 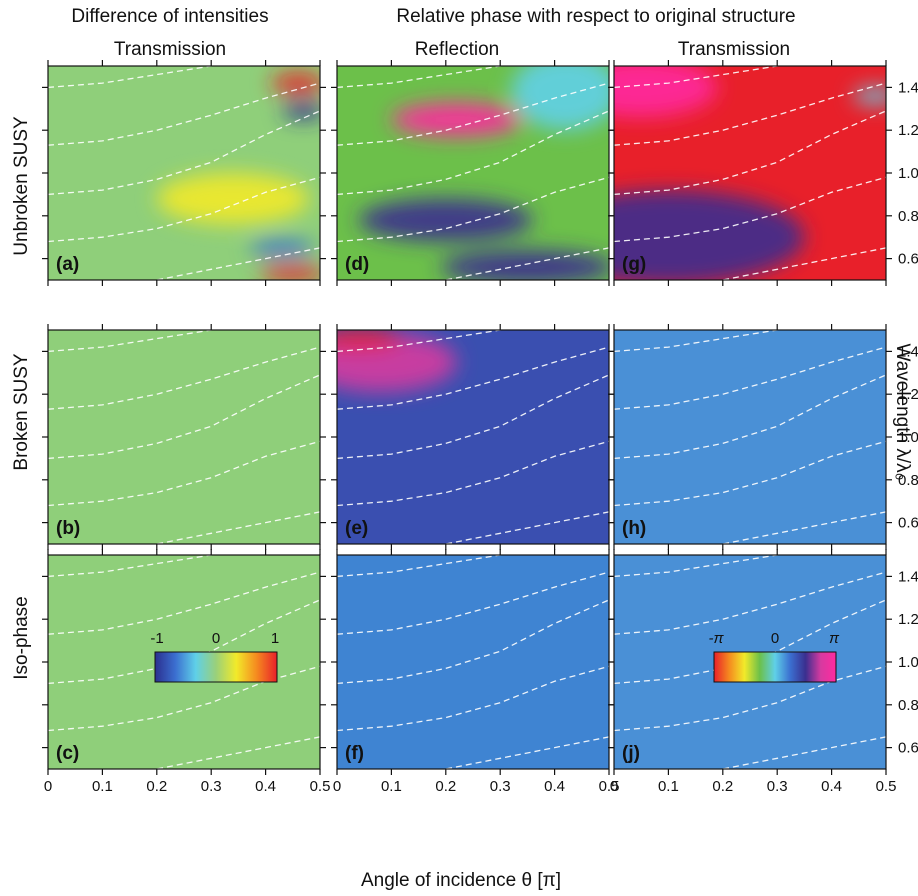 What do you see at coordinates (68, 528) in the screenshot?
I see `panel-label-b: (b)` at bounding box center [68, 528].